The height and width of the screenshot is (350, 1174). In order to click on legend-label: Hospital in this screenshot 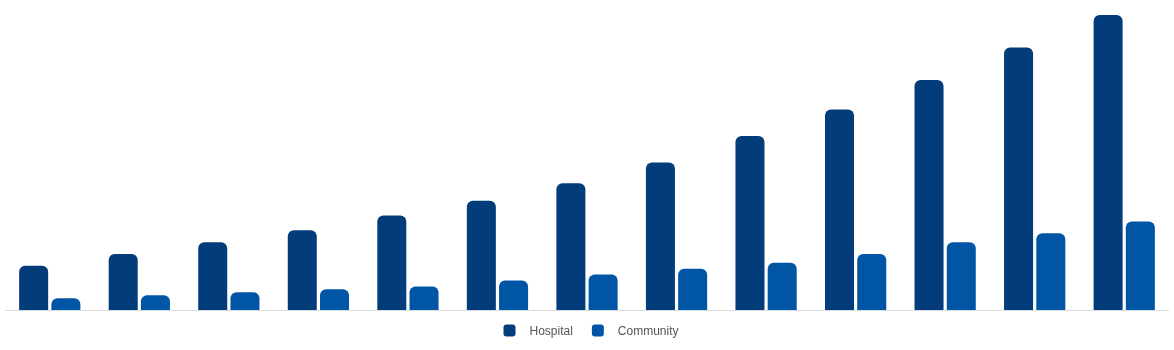, I will do `click(551, 331)`.